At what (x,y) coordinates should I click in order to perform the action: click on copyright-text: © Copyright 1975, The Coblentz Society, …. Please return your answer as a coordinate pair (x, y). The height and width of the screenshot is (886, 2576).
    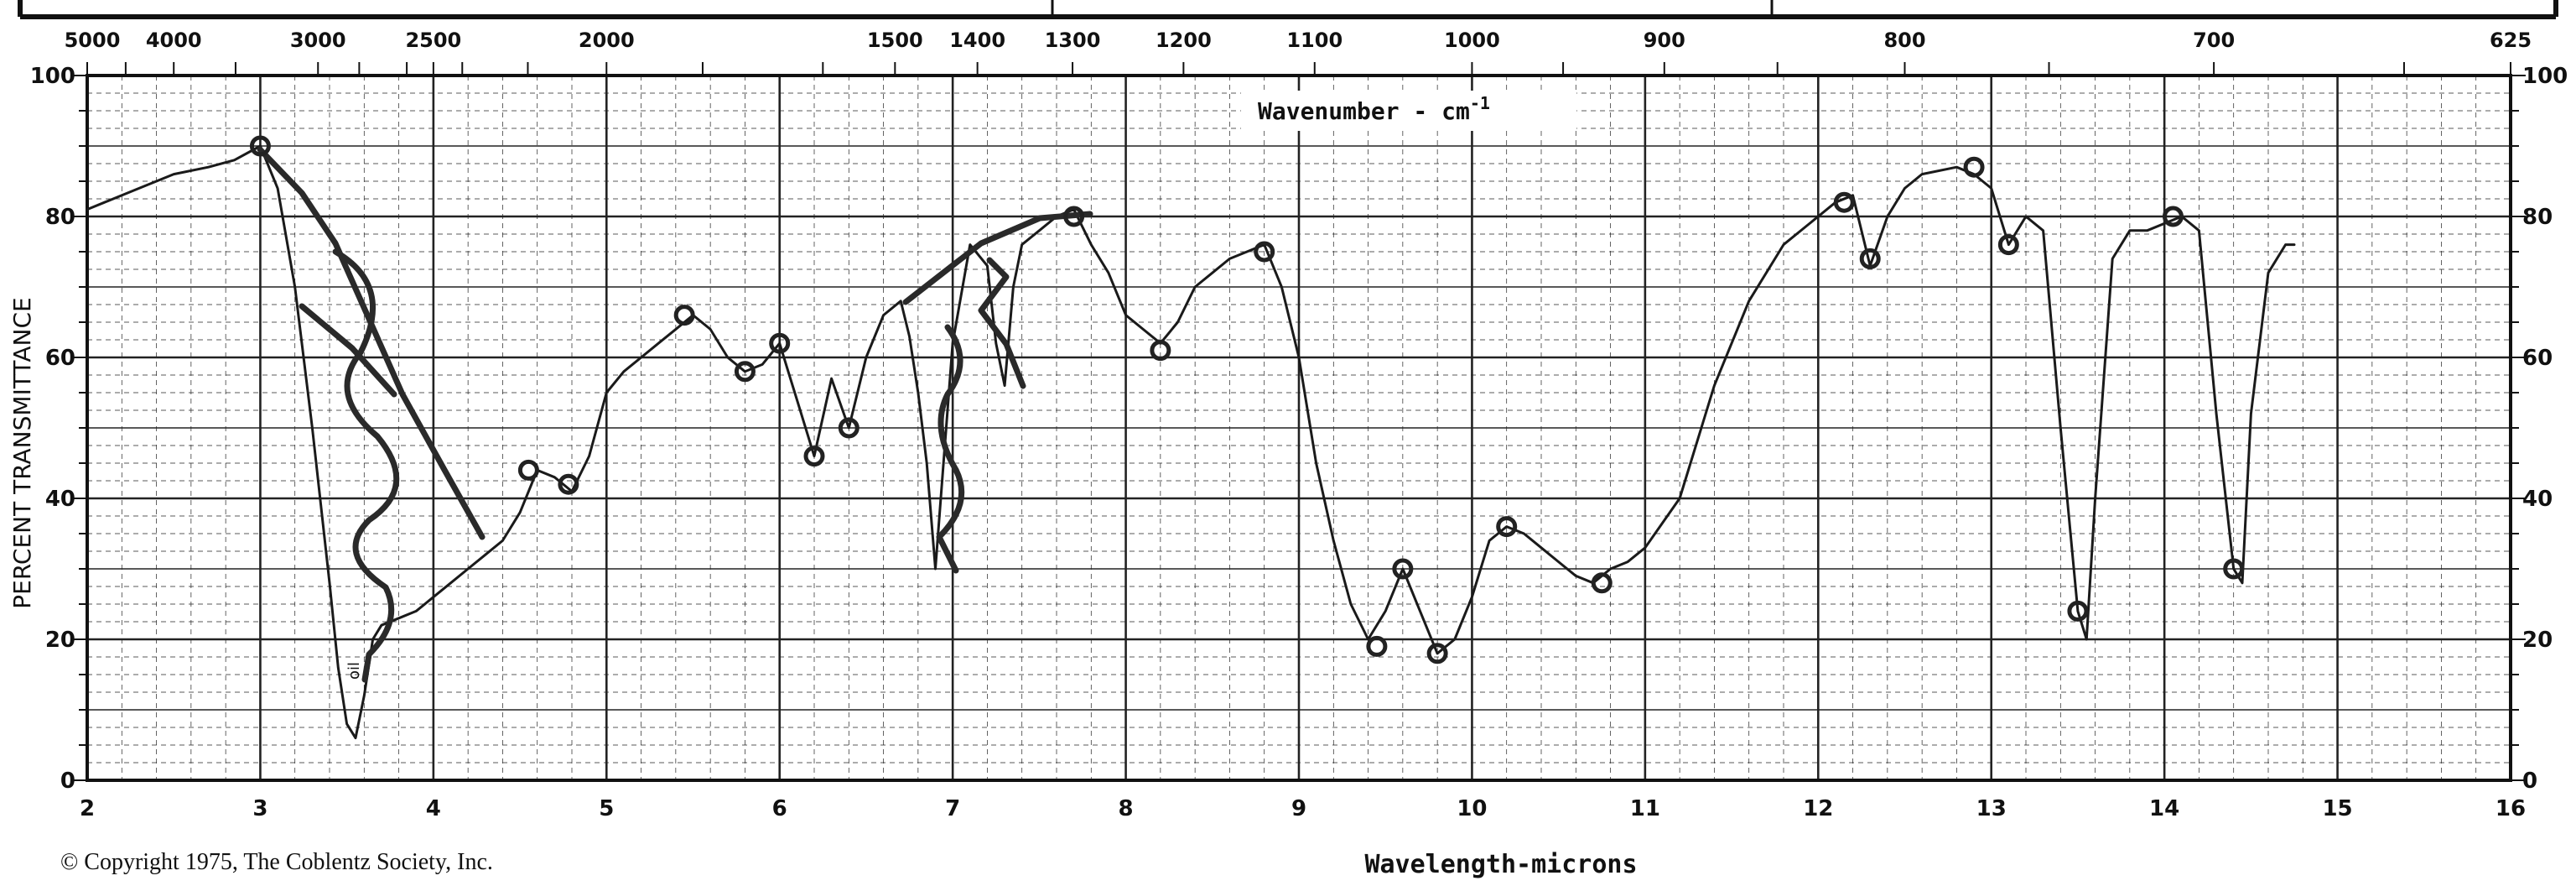
    Looking at the image, I should click on (276, 862).